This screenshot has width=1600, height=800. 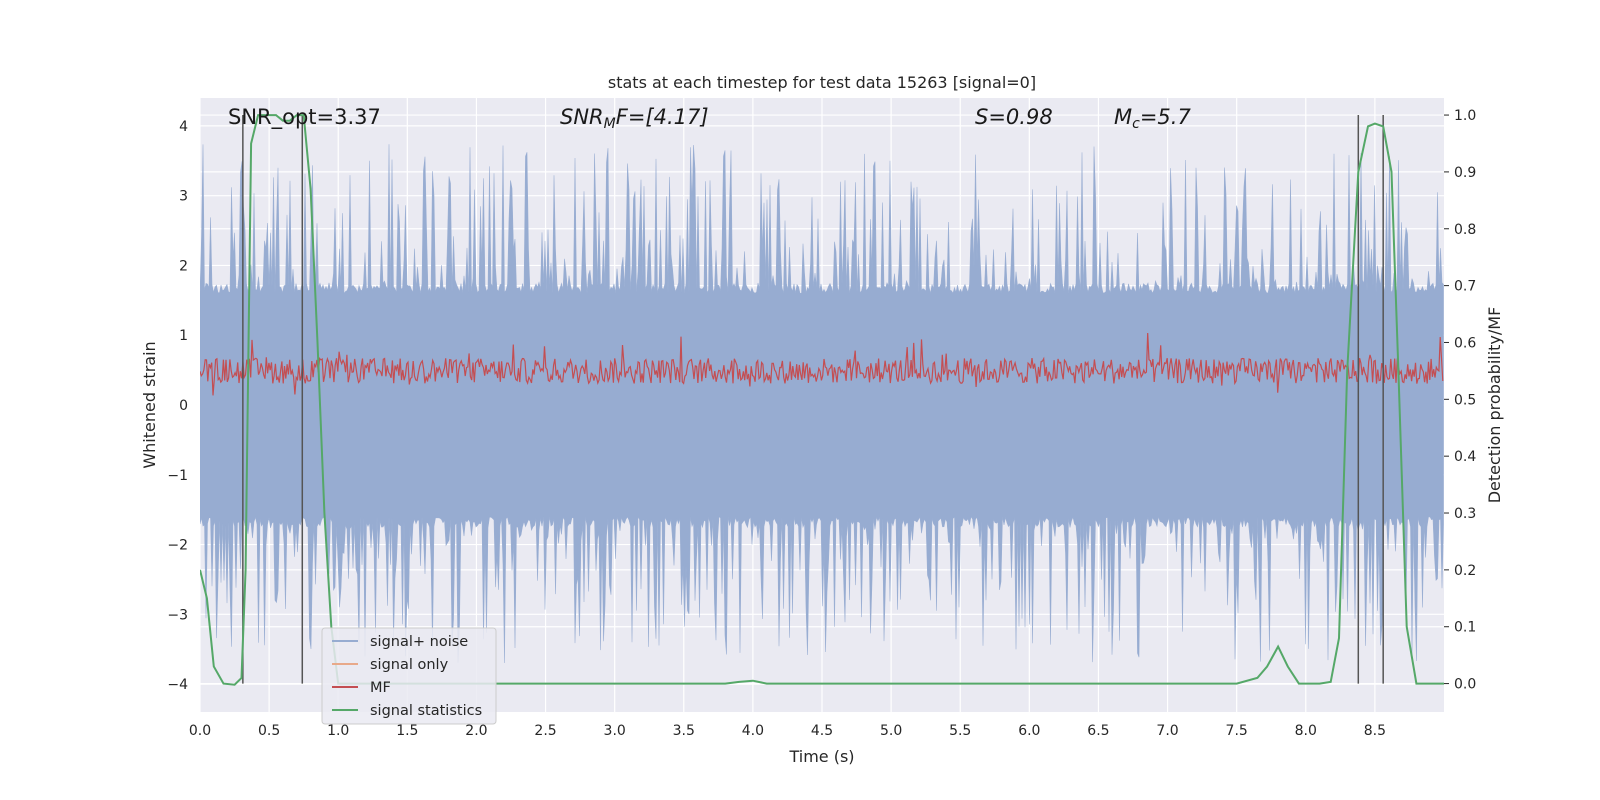 I want to click on legend-label-signal-only: signal only, so click(x=409, y=665).